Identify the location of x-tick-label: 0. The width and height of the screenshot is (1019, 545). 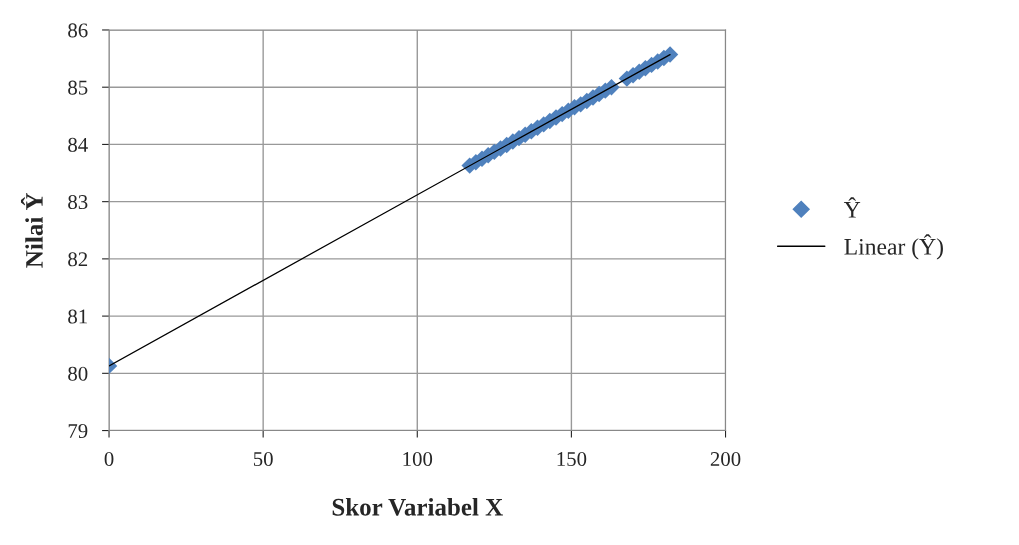
(109, 459).